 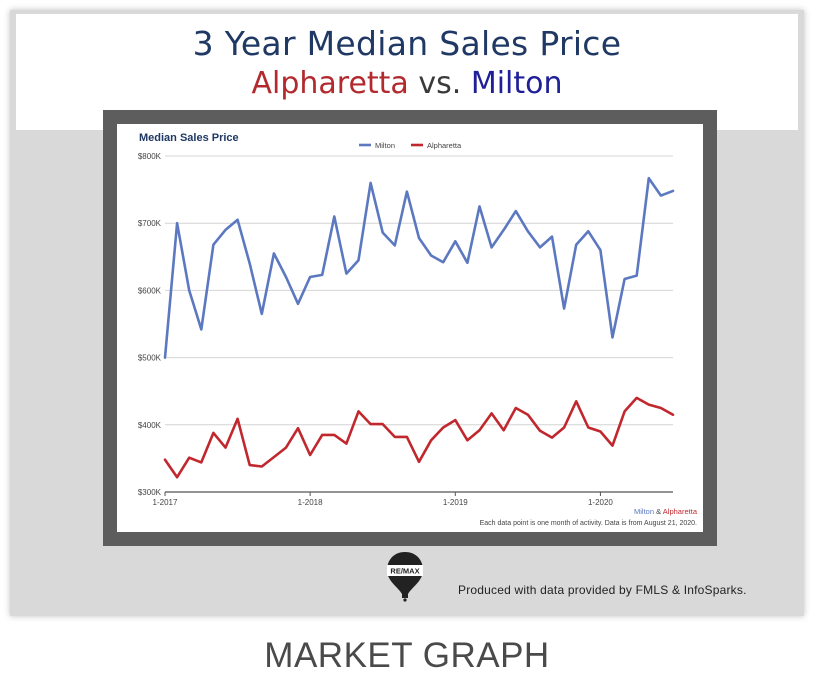 What do you see at coordinates (644, 511) in the screenshot?
I see `source-source-prefix: Milton` at bounding box center [644, 511].